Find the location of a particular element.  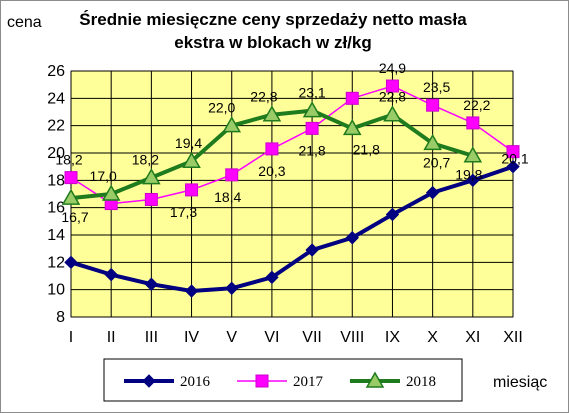

data-label-2018: 18,2 is located at coordinates (145, 160).